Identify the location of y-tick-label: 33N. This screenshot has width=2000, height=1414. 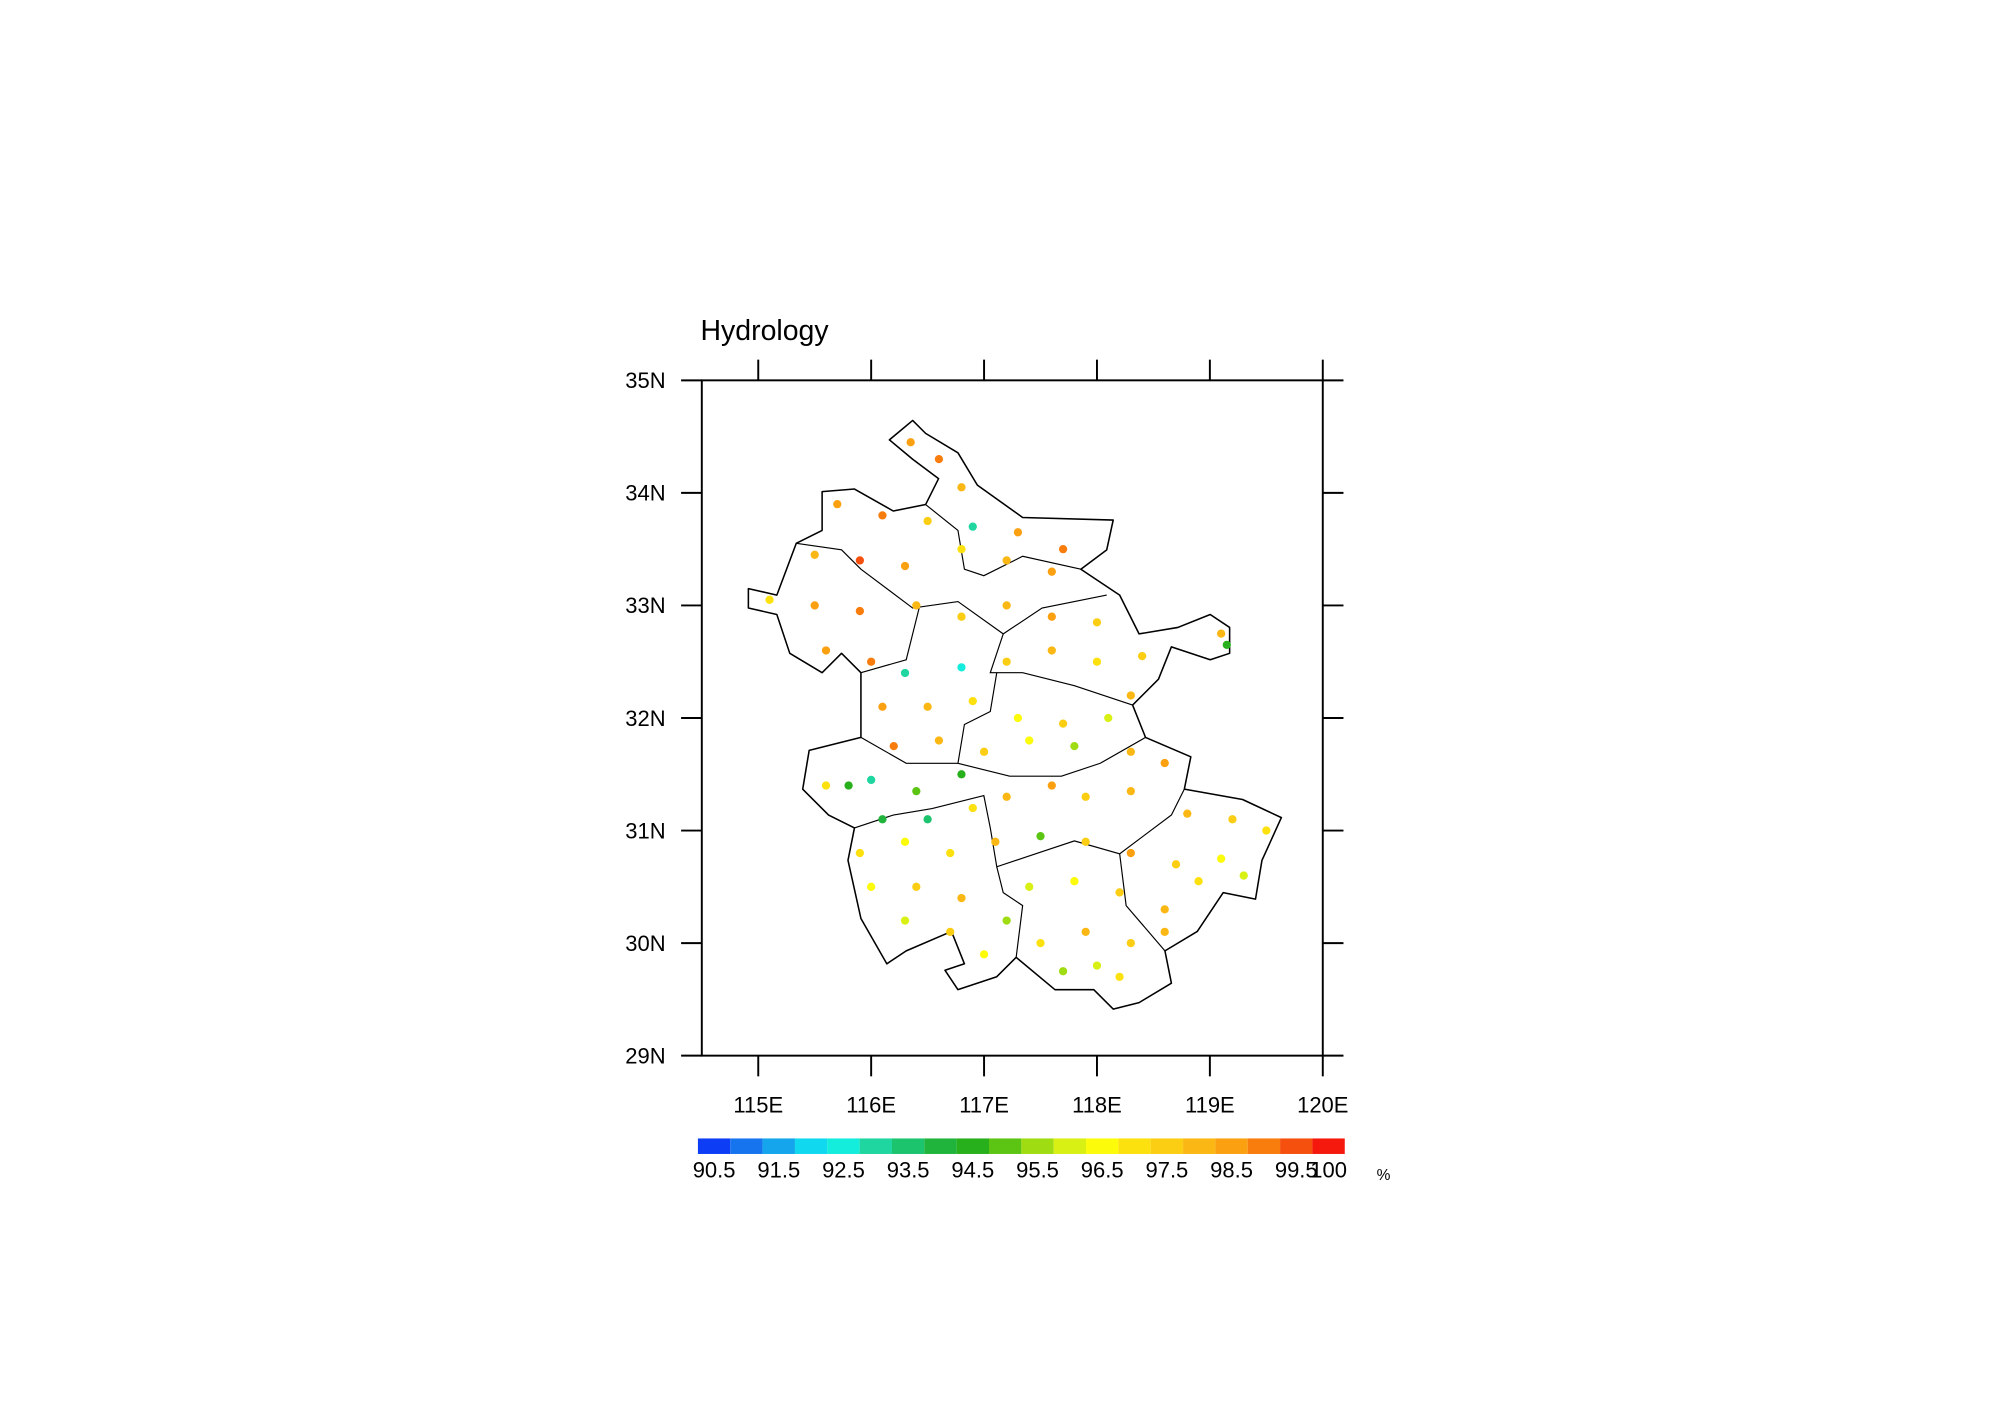
(645, 605).